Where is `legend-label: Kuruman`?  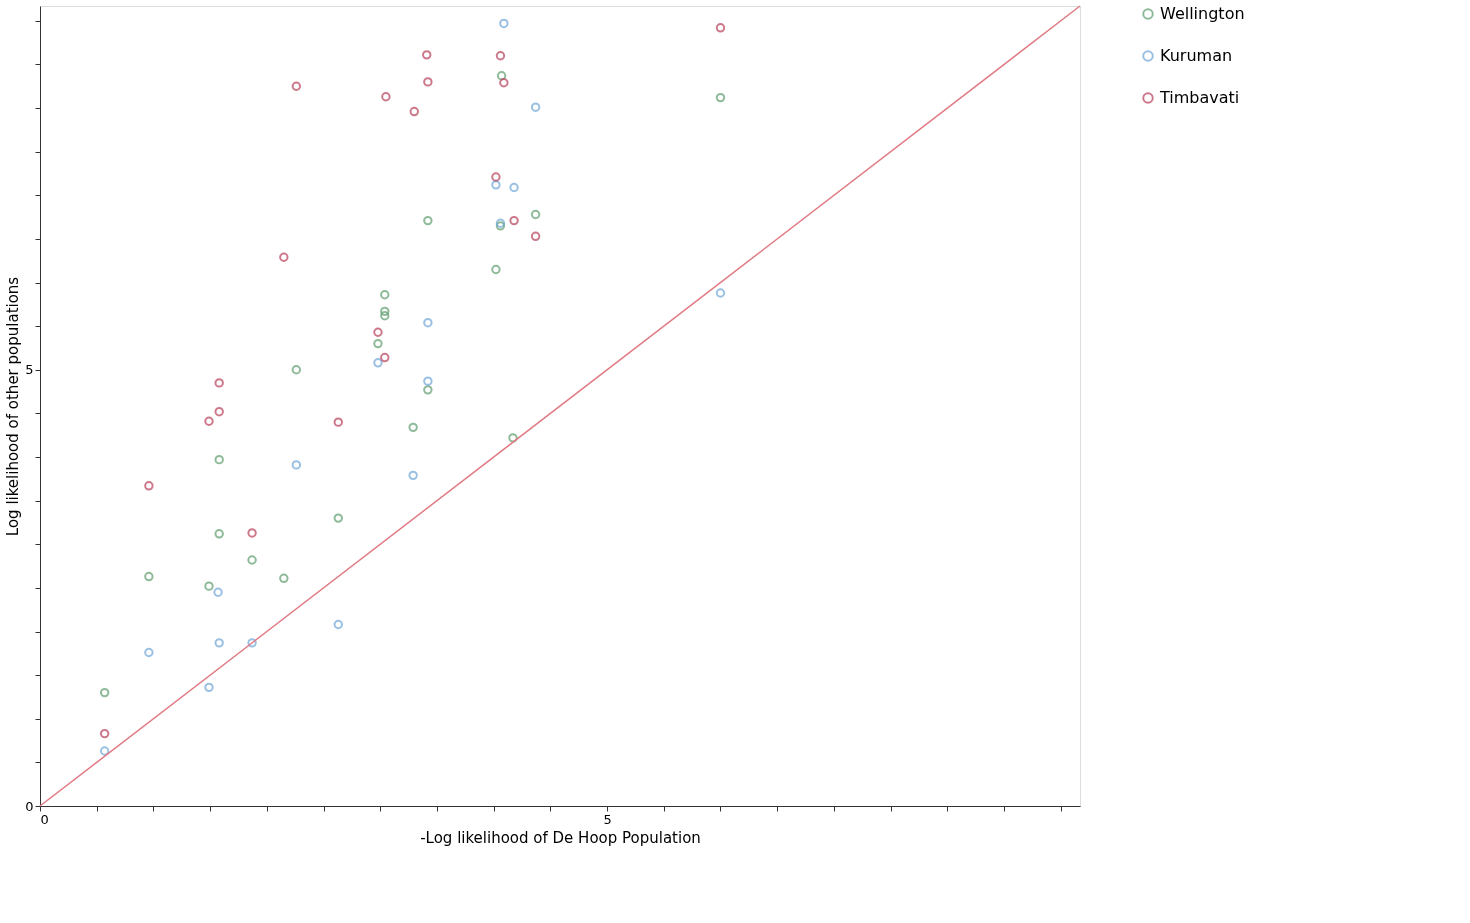 legend-label: Kuruman is located at coordinates (1196, 55).